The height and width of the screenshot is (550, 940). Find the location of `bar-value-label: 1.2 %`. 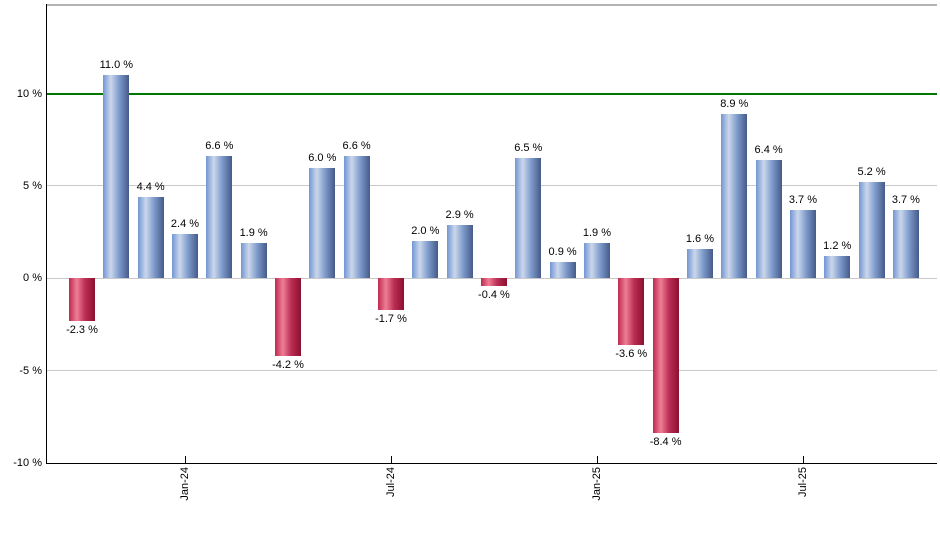

bar-value-label: 1.2 % is located at coordinates (837, 246).